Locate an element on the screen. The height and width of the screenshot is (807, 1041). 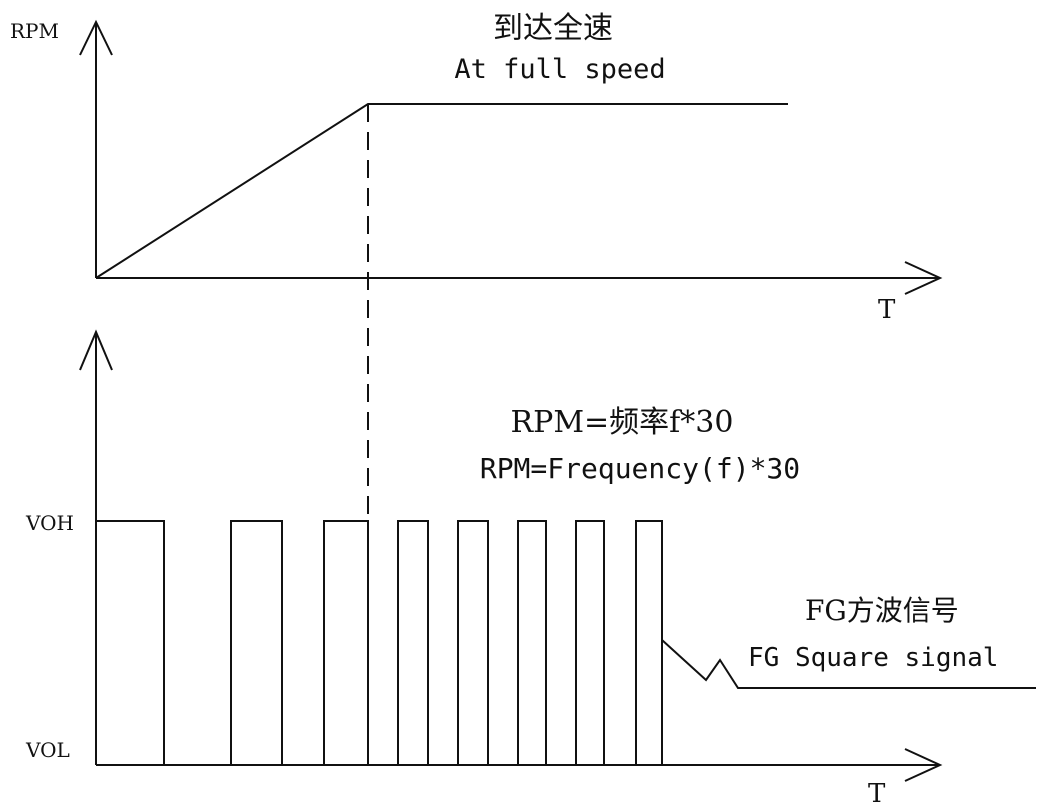
fg-signal-label-en: FG Square signal is located at coordinates (873, 658).